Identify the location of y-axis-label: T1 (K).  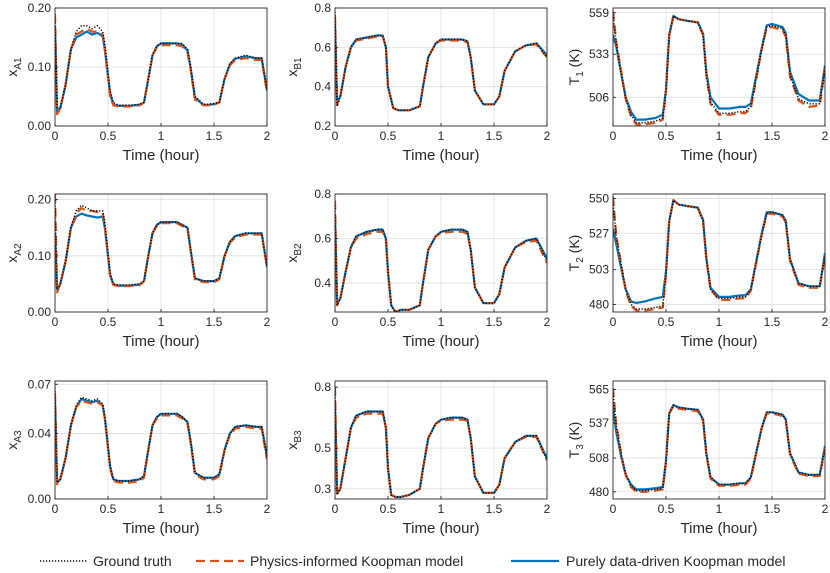
(576, 67).